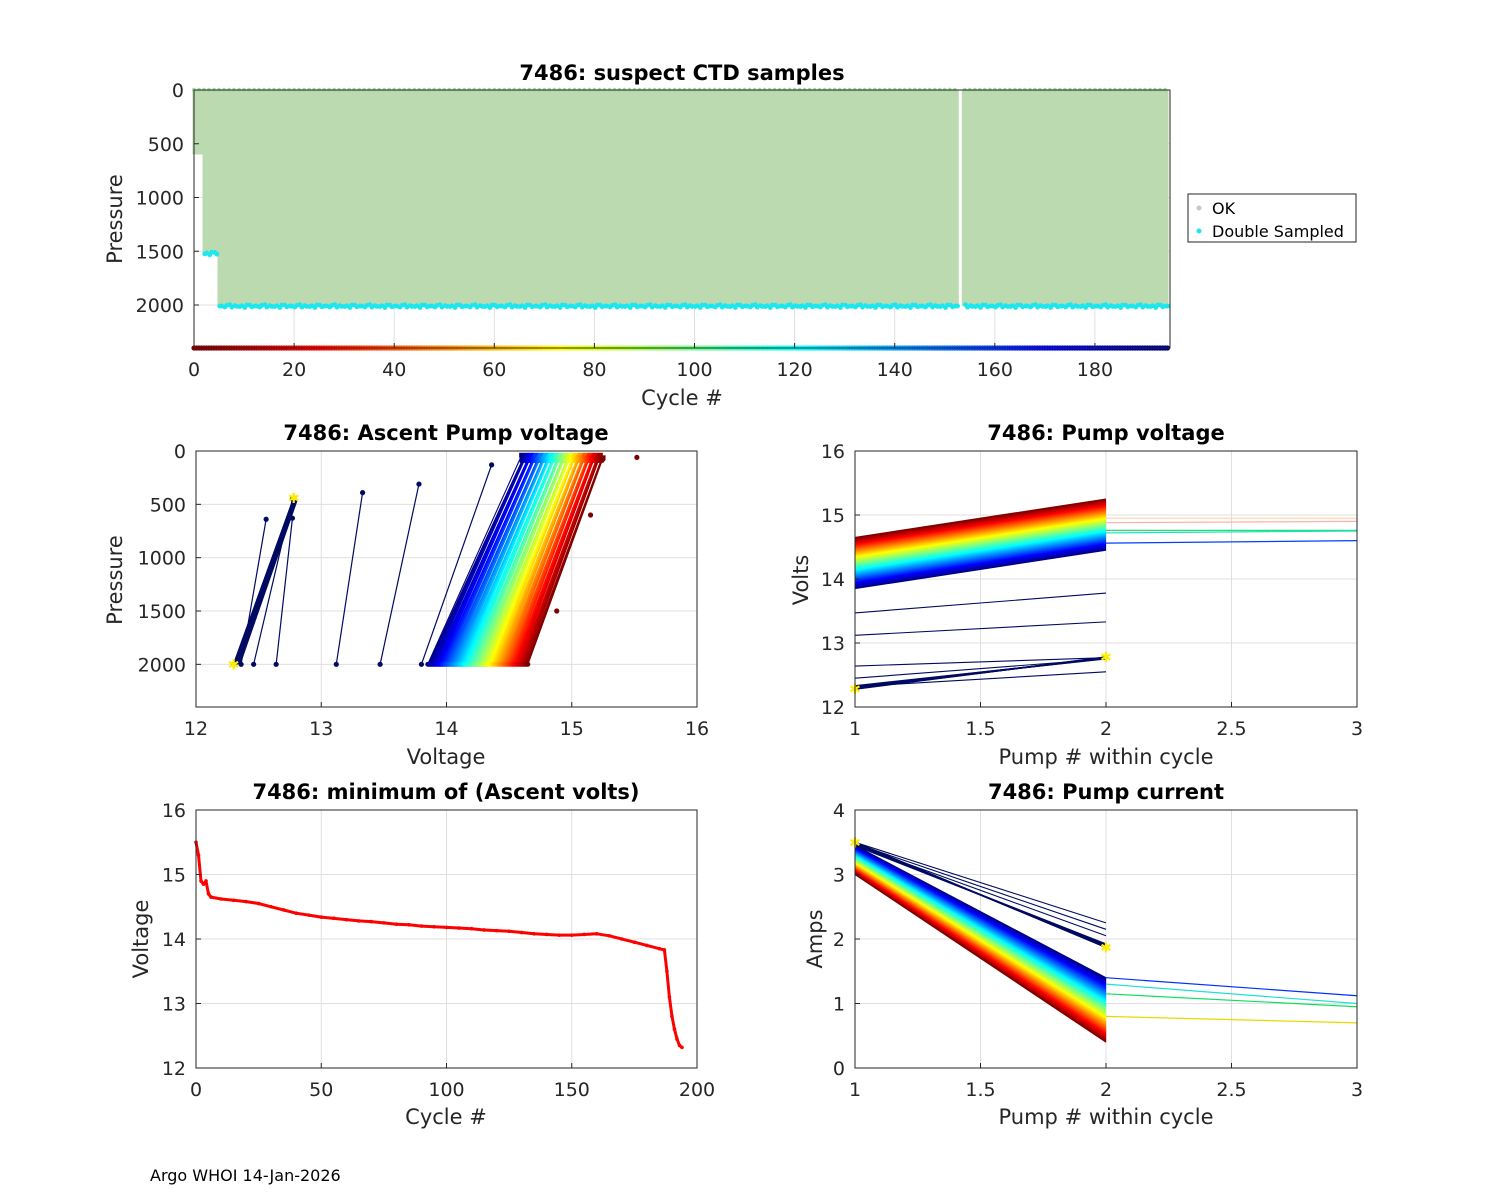 The height and width of the screenshot is (1200, 1500). I want to click on legend-double-sampled-marker, so click(1199, 231).